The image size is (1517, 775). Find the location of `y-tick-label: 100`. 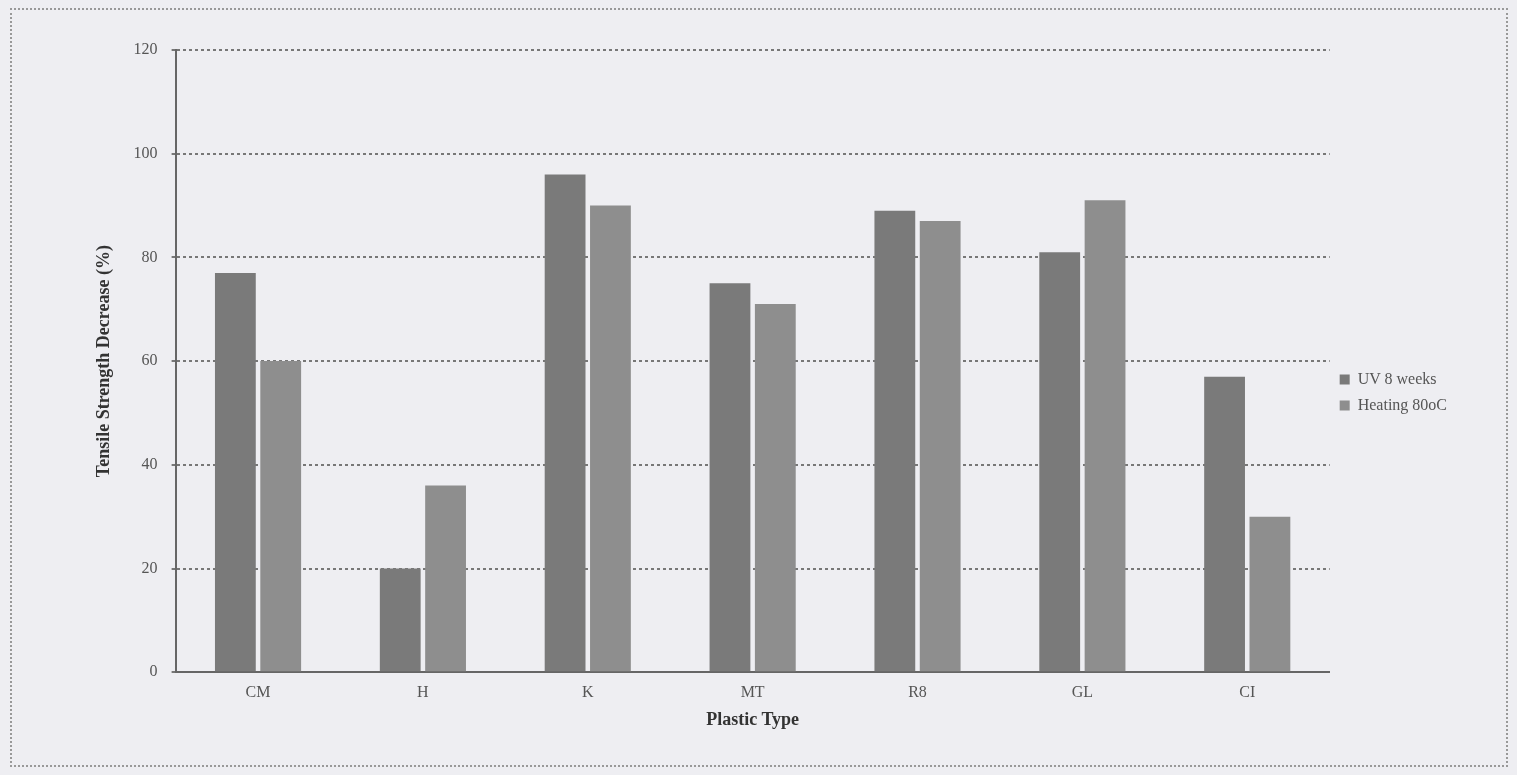

y-tick-label: 100 is located at coordinates (145, 152).